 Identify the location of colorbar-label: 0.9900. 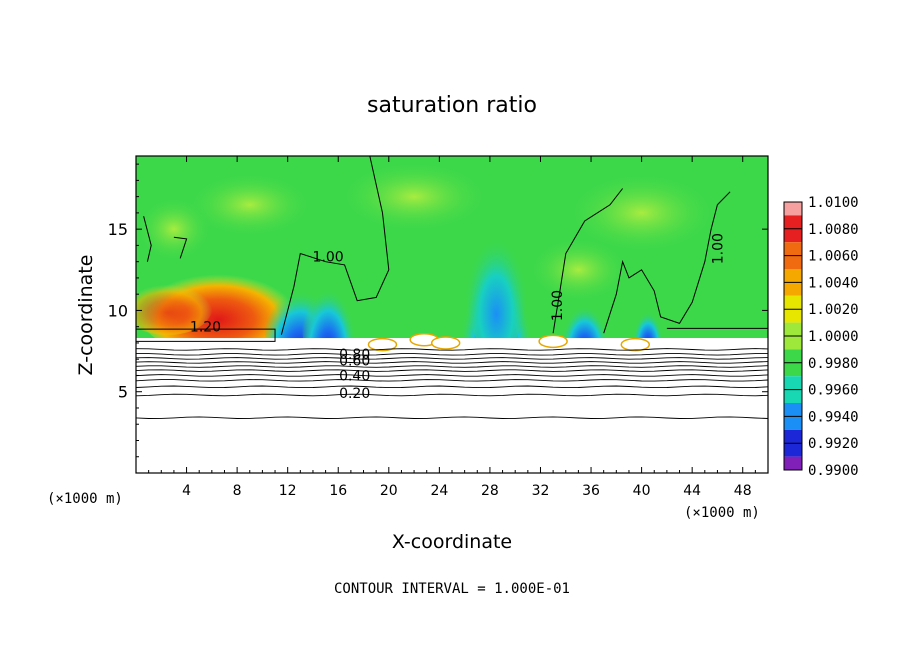
(833, 471).